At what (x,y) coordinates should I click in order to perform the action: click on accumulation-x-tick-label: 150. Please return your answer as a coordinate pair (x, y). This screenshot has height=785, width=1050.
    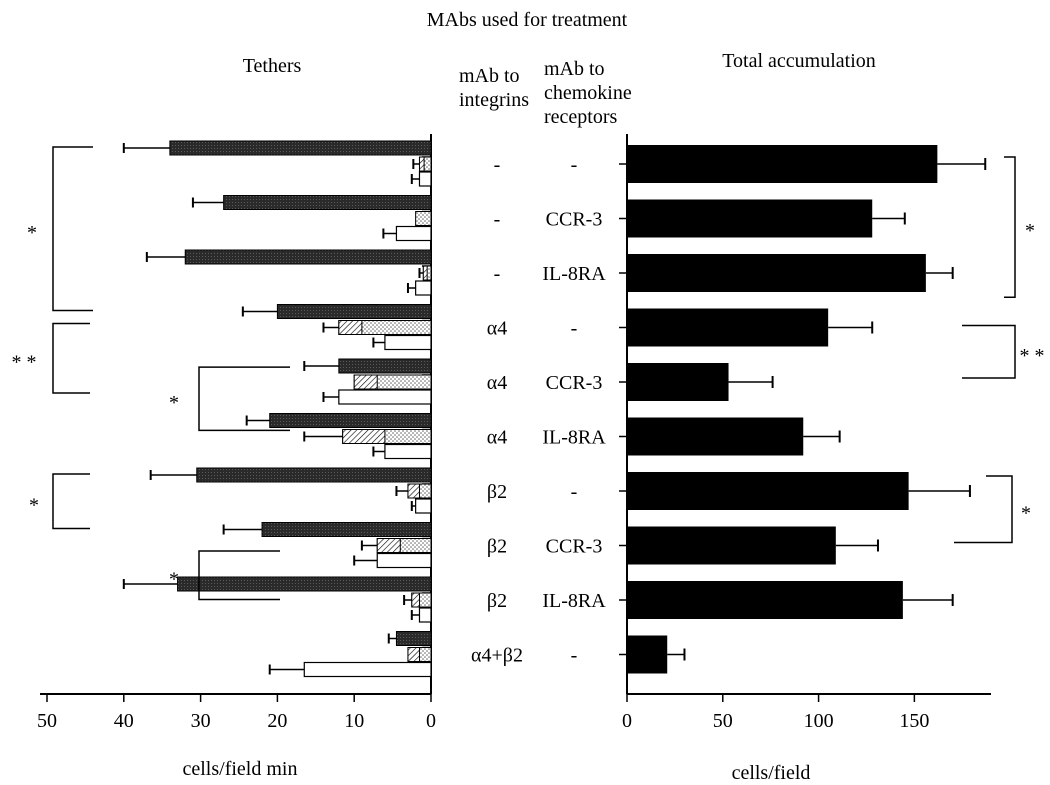
    Looking at the image, I should click on (914, 721).